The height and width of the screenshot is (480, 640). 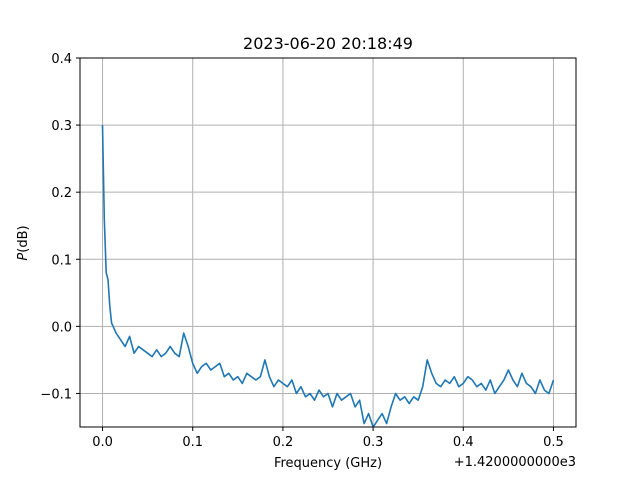 What do you see at coordinates (61, 260) in the screenshot?
I see `y-tick-label: 0.1` at bounding box center [61, 260].